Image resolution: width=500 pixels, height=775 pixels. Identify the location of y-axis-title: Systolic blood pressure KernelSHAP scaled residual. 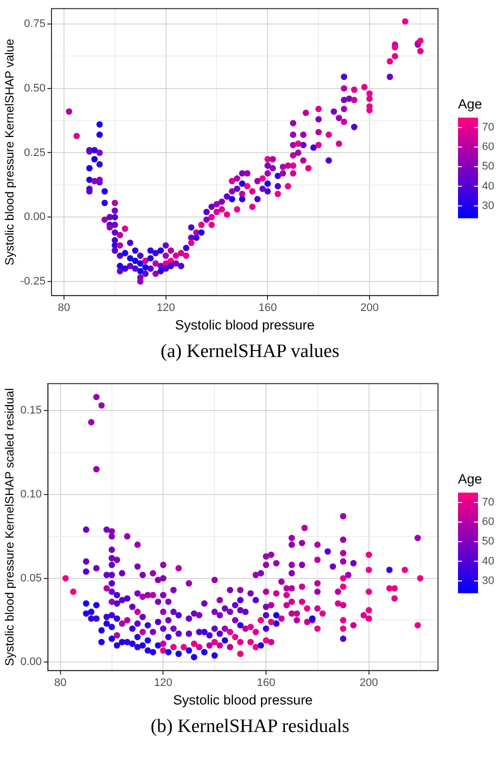
(9, 527).